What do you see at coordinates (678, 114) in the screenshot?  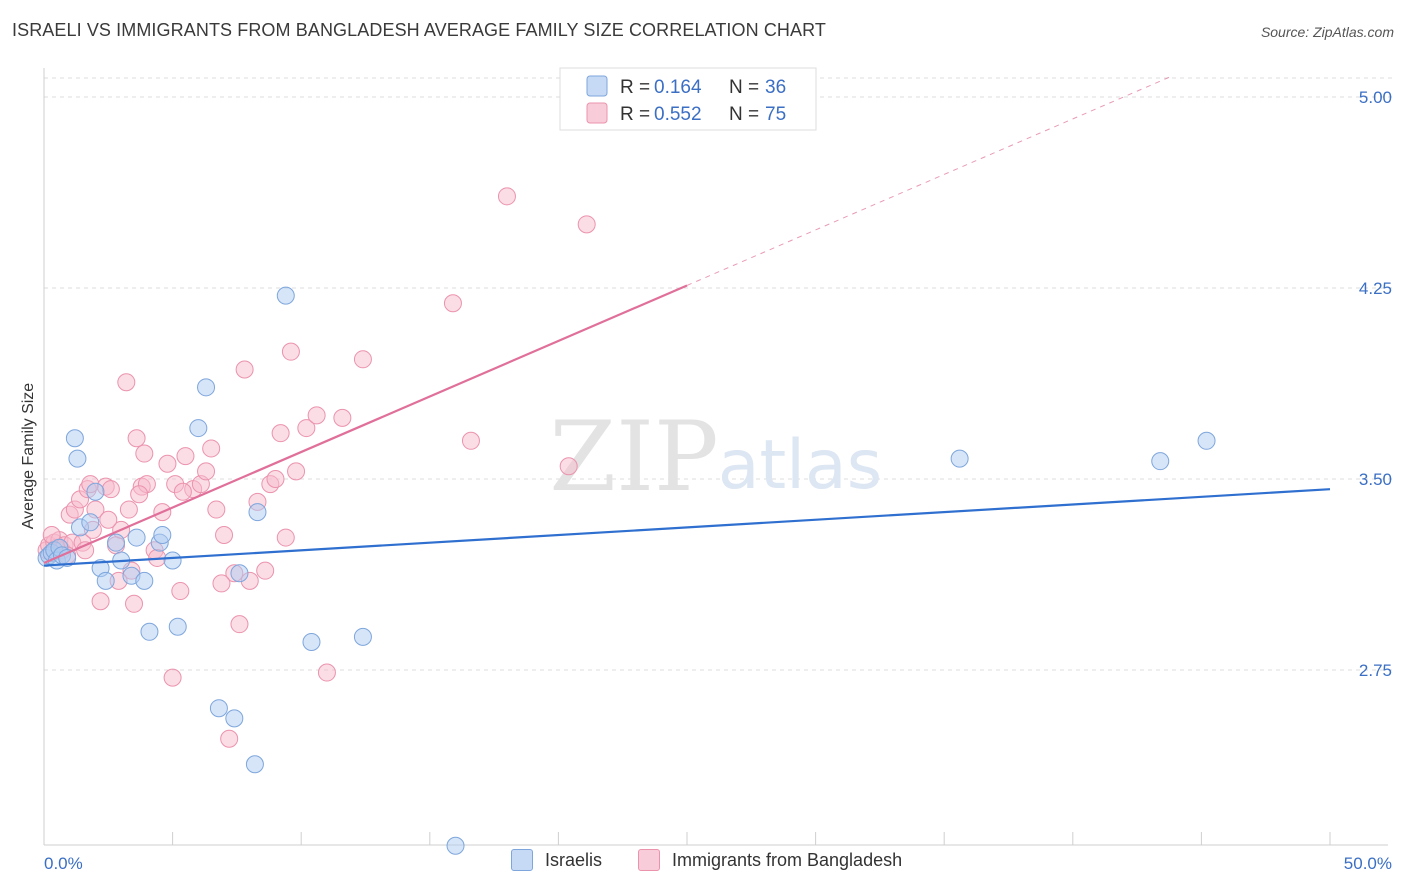 I see `legend-r-value-2: 0.552` at bounding box center [678, 114].